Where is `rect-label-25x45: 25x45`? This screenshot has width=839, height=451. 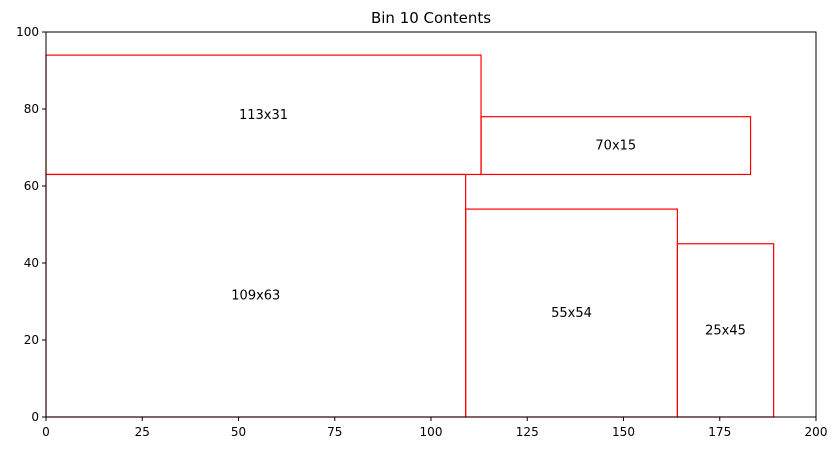 rect-label-25x45: 25x45 is located at coordinates (725, 330).